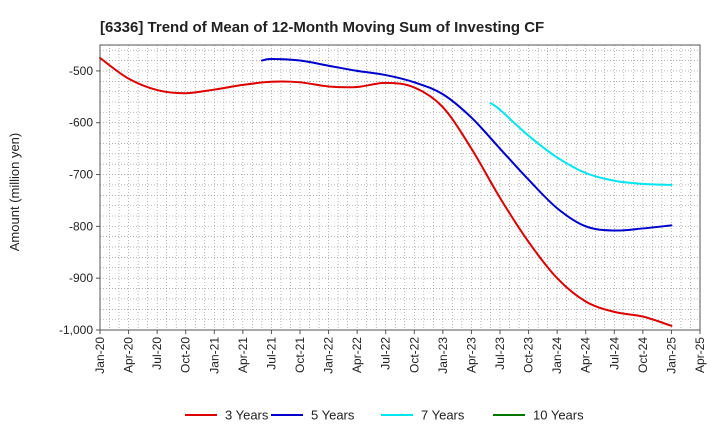 This screenshot has width=720, height=440. I want to click on x-tick-label: Jan-25, so click(671, 355).